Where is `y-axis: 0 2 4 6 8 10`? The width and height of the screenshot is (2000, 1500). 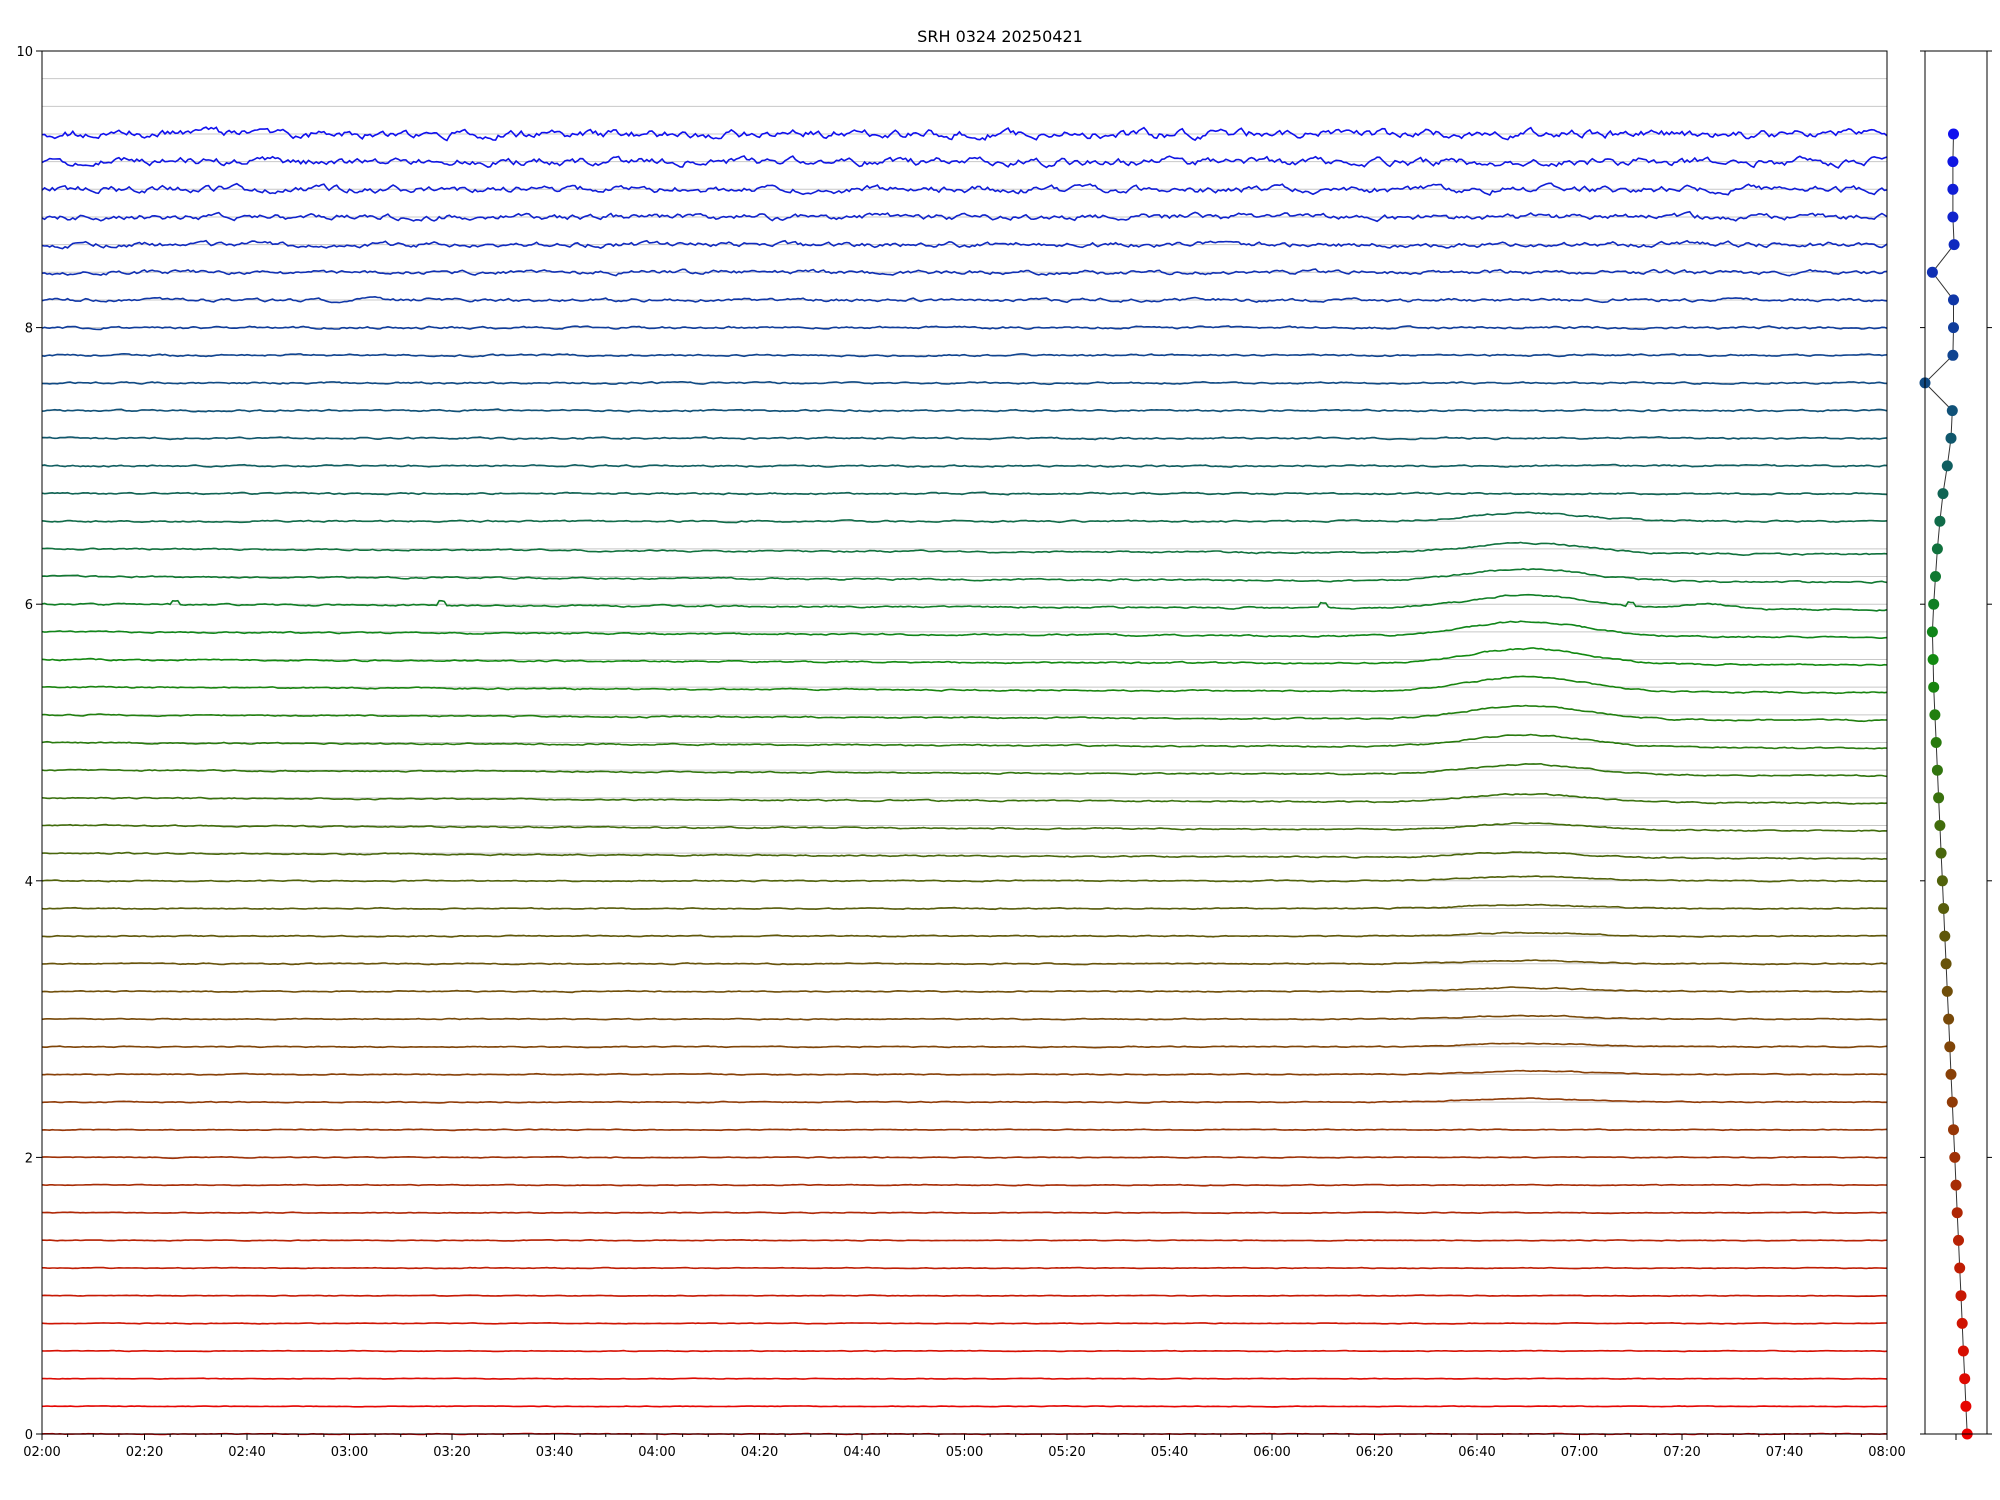 y-axis: 0 2 4 6 8 10 is located at coordinates (29, 744).